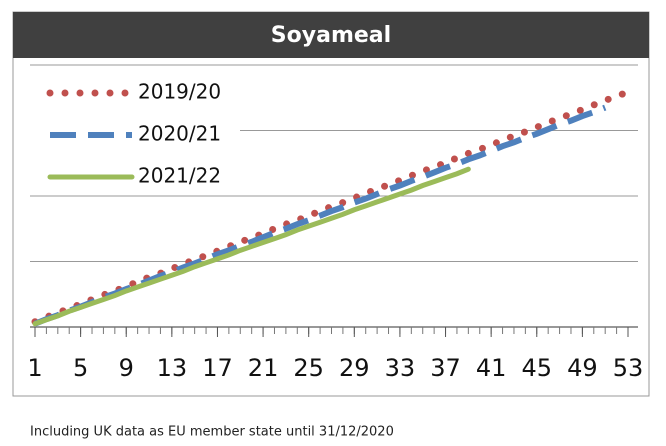 The width and height of the screenshot is (666, 446). What do you see at coordinates (308, 368) in the screenshot?
I see `x-tick-label: 25` at bounding box center [308, 368].